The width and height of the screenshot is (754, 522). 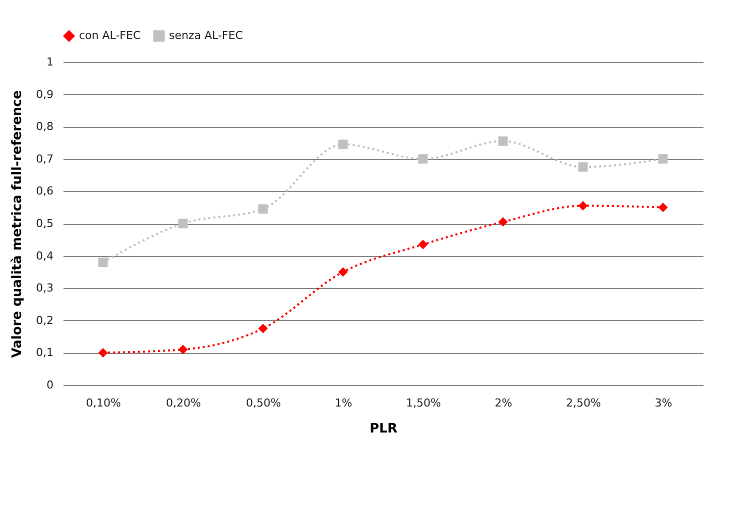 What do you see at coordinates (183, 403) in the screenshot?
I see `x-tick-label: 0,20%` at bounding box center [183, 403].